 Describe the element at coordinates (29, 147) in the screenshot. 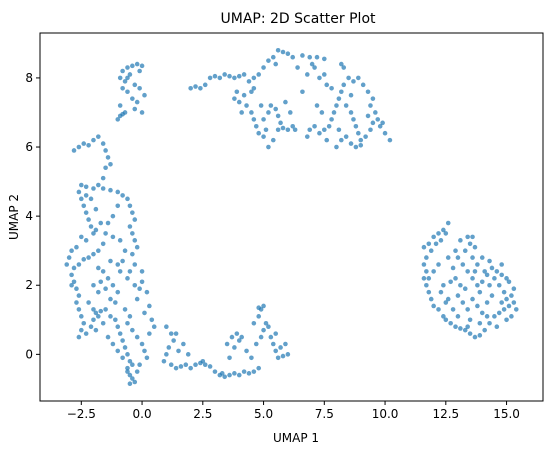

I see `y-tick-label: 6` at that location.